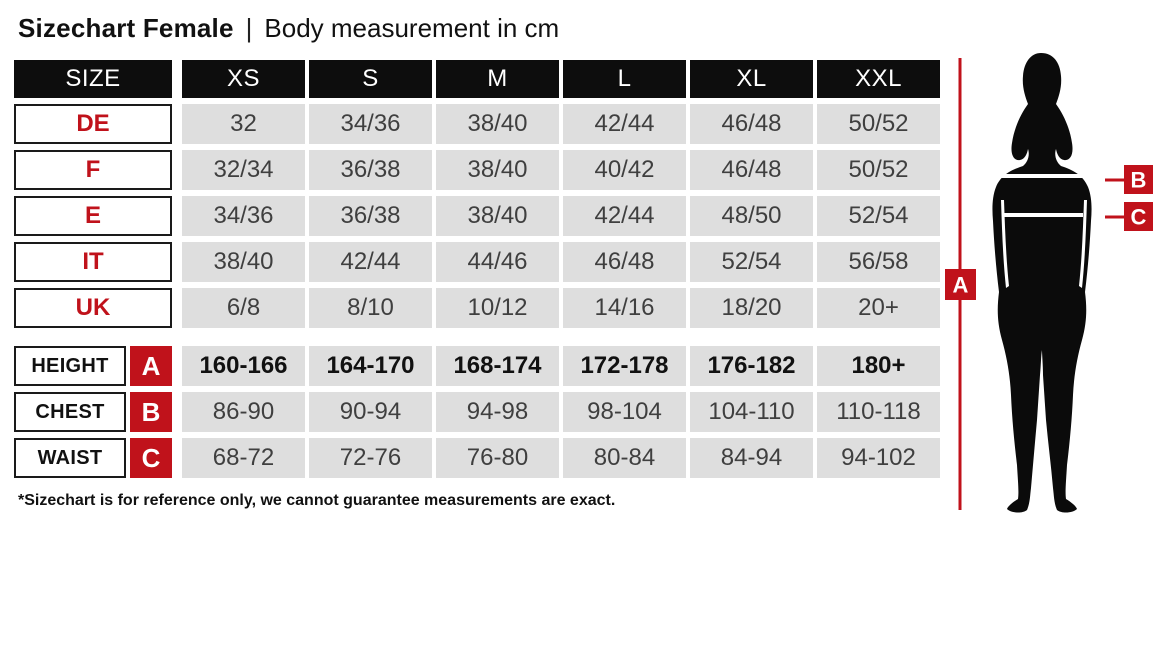 This screenshot has height=645, width=1169. Describe the element at coordinates (370, 216) in the screenshot. I see `cell-e-s: 36/38` at that location.